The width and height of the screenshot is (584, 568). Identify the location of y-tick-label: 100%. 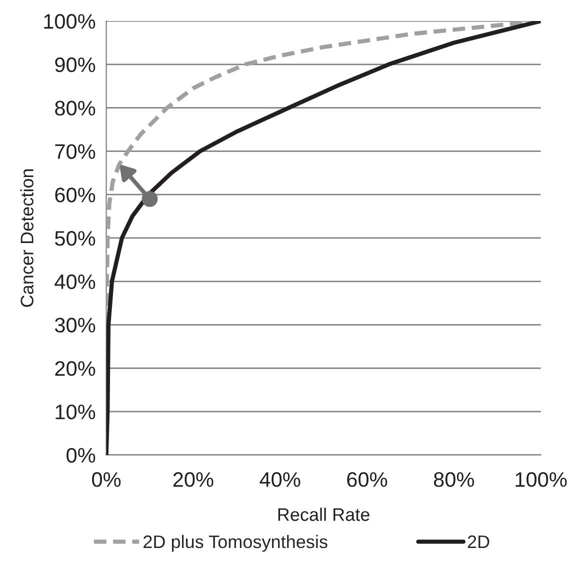
(70, 21).